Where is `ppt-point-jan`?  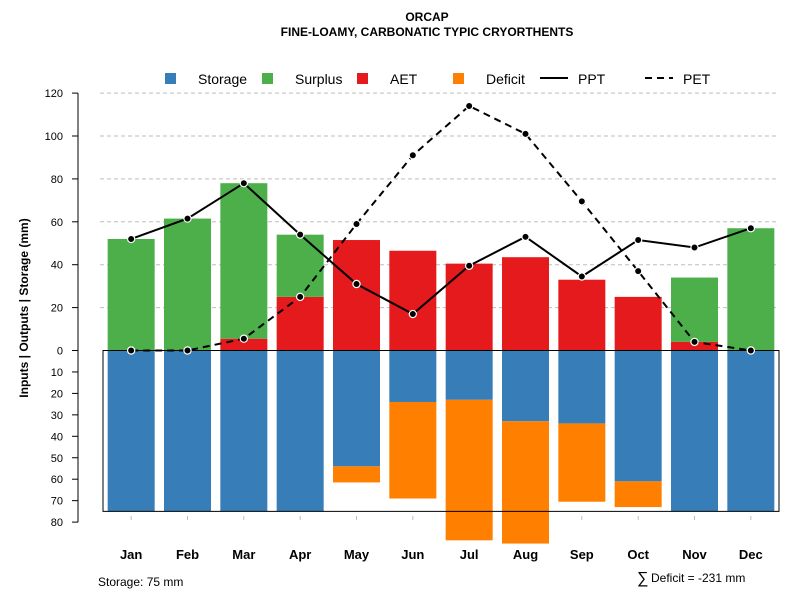 ppt-point-jan is located at coordinates (131, 239).